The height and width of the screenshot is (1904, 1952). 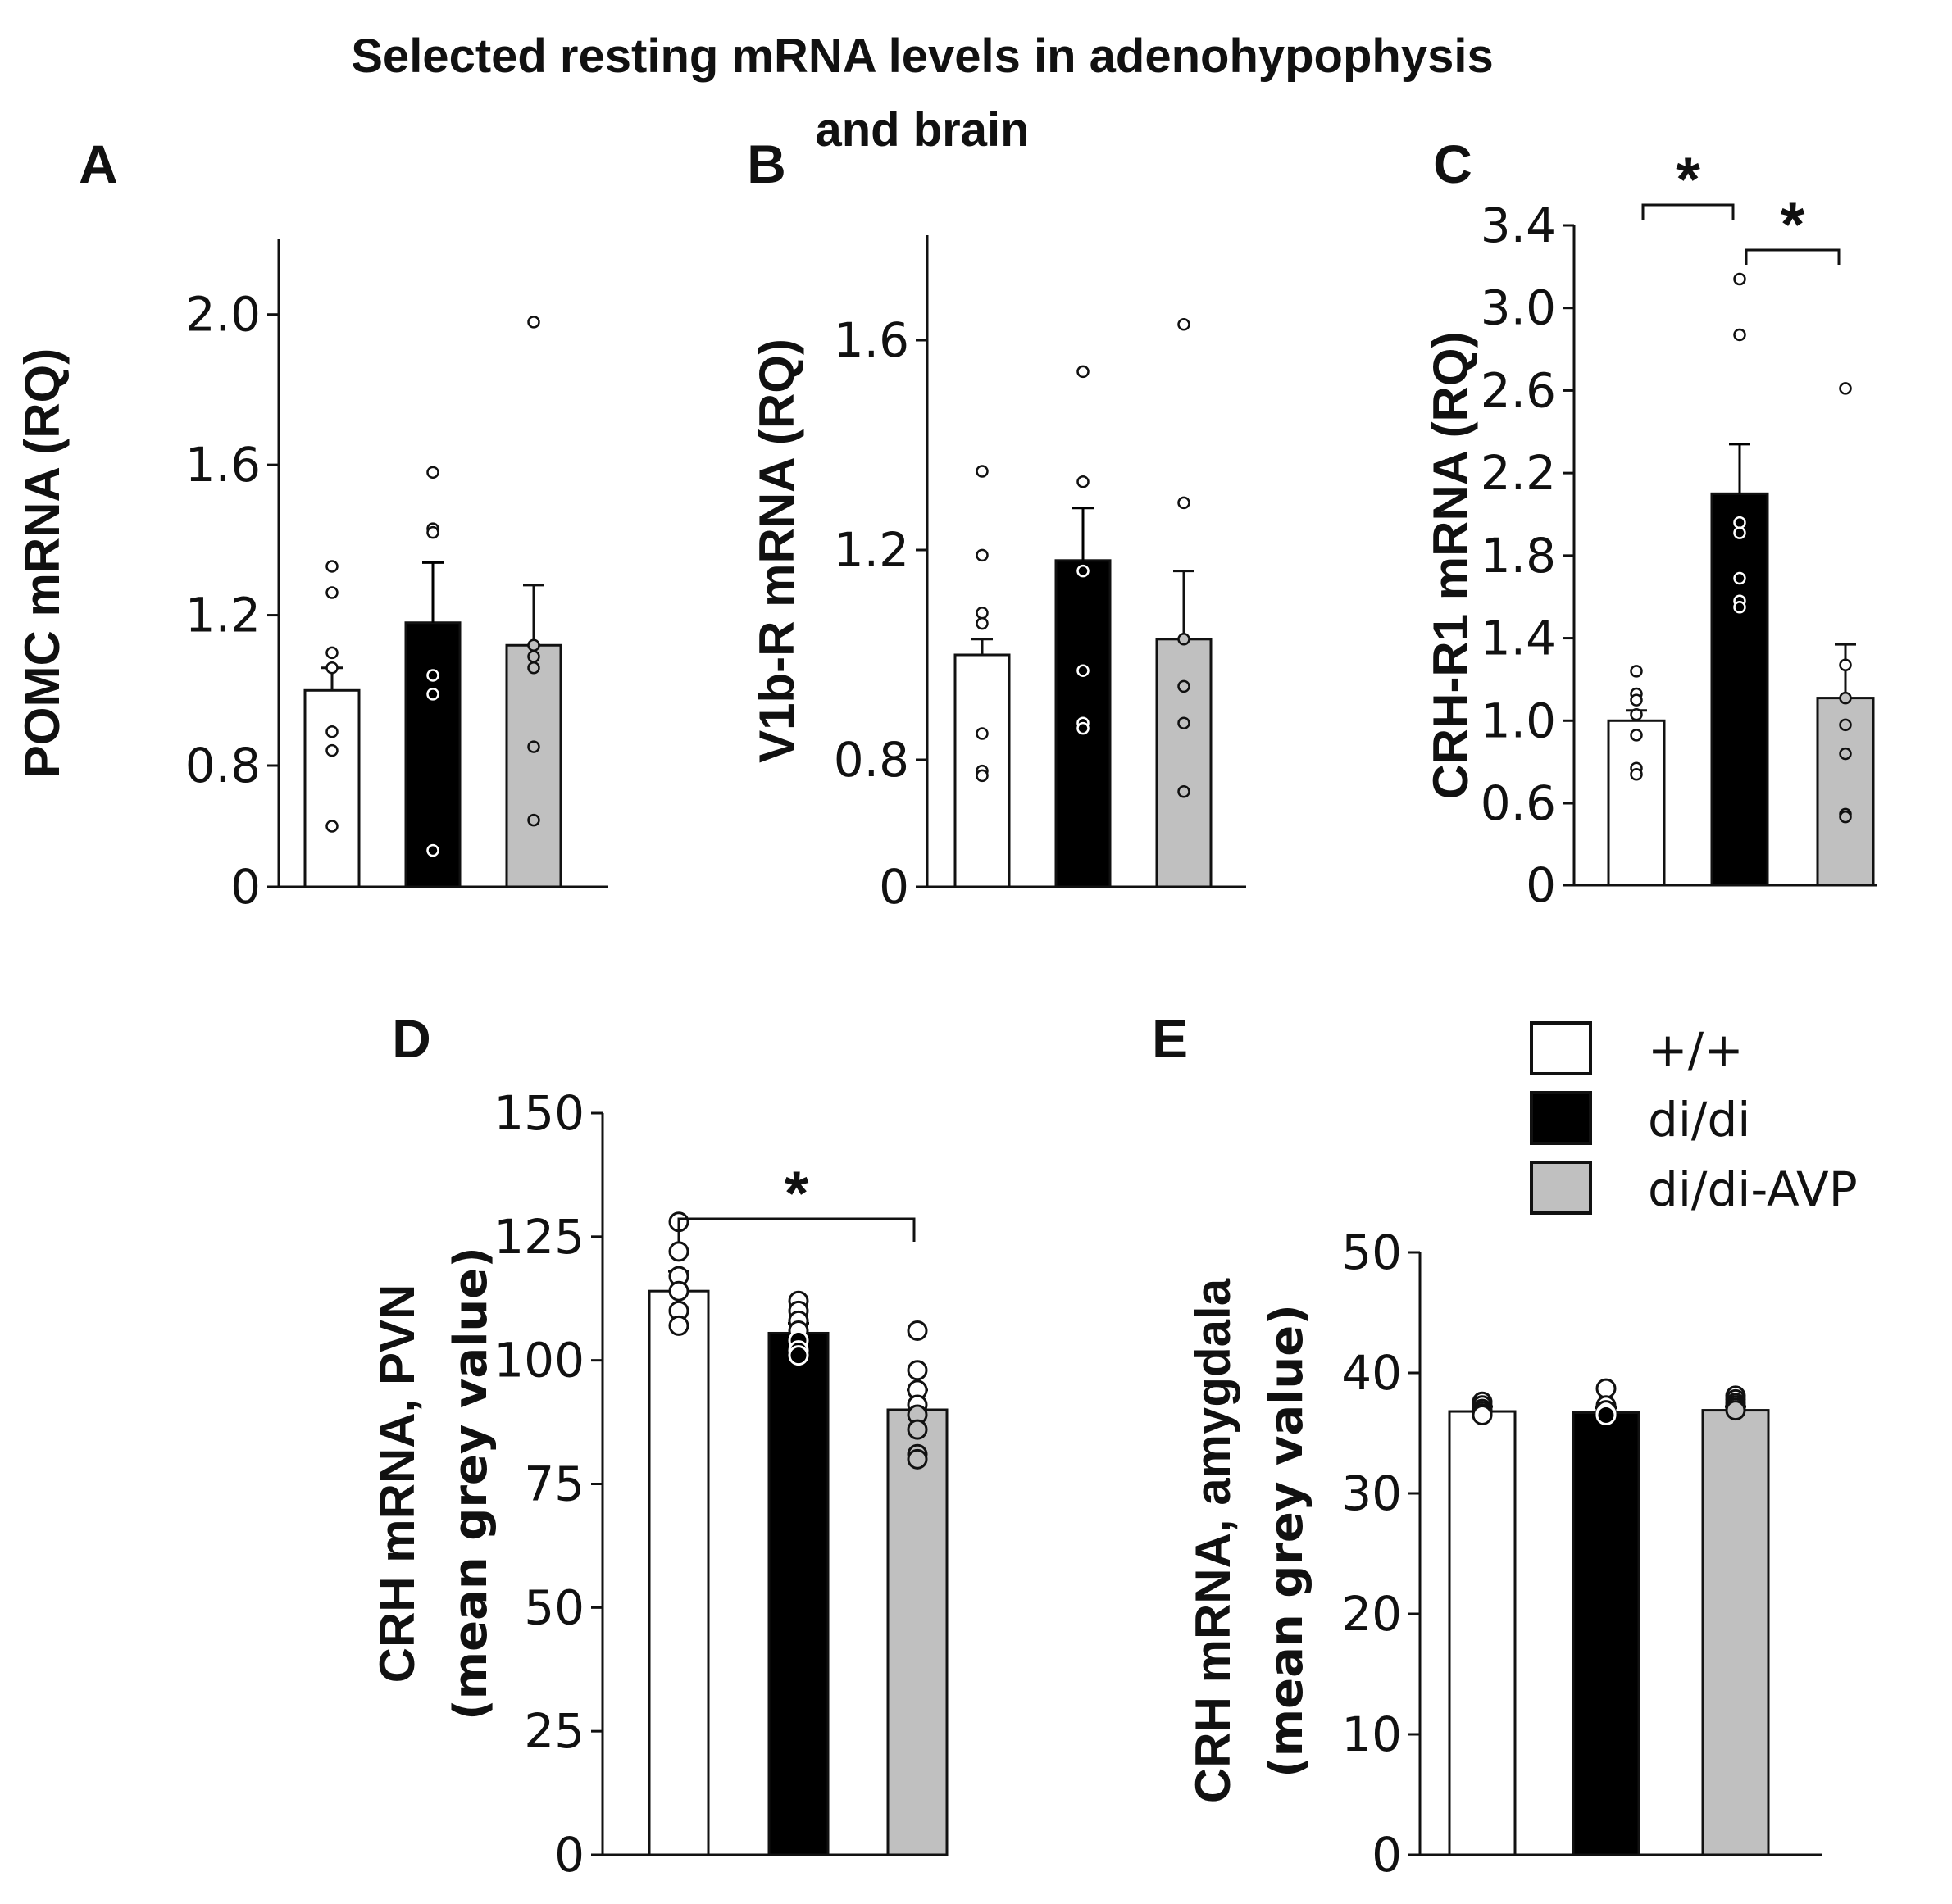 I want to click on y-axis-label: POMC mRNA (RQ), so click(x=43, y=563).